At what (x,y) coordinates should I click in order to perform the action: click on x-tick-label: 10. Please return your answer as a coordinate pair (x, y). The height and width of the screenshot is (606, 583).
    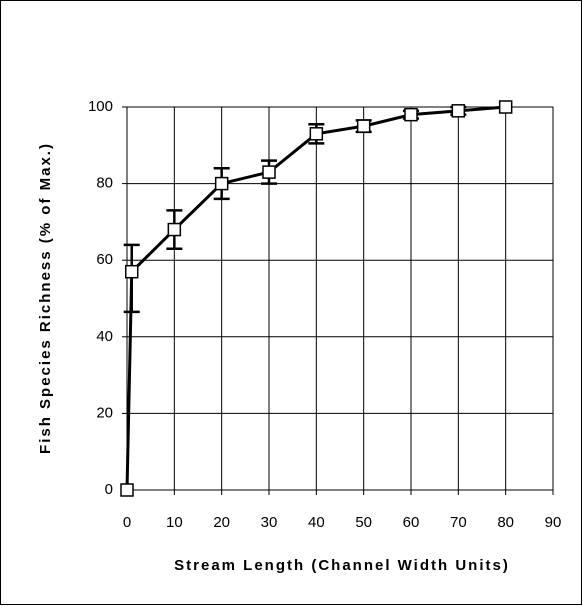
    Looking at the image, I should click on (174, 522).